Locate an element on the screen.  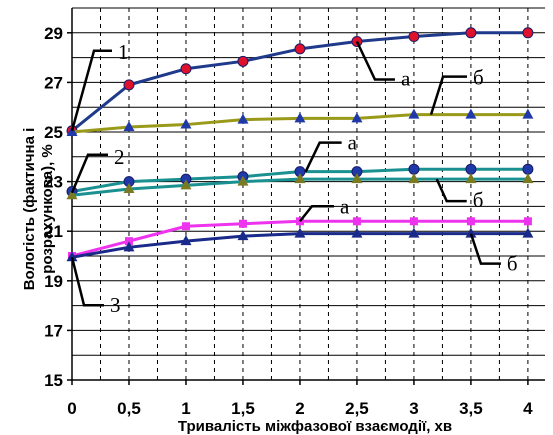
y-axis-title-line-1: Вологість (фактична і is located at coordinates (29, 209).